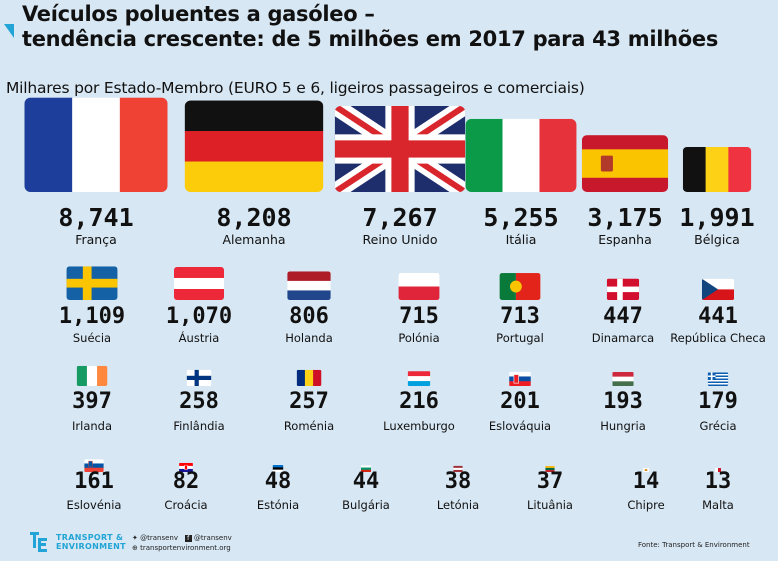 The width and height of the screenshot is (778, 561). Describe the element at coordinates (550, 469) in the screenshot. I see `flag-lithuania-icon` at that location.